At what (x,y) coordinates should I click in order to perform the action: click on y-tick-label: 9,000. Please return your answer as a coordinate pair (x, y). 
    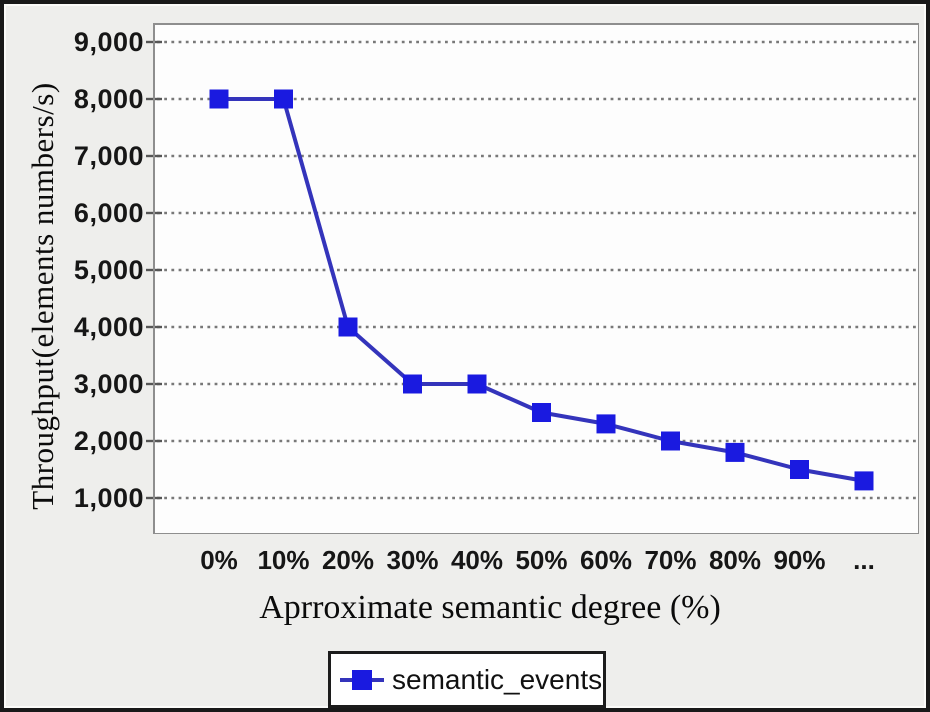
    Looking at the image, I should click on (108, 42).